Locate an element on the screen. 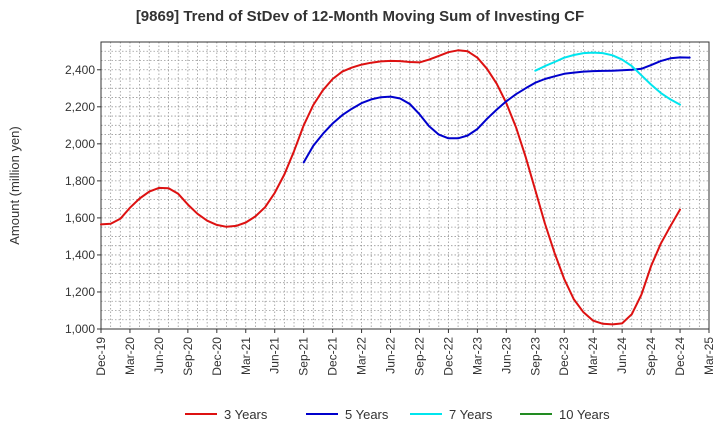 The height and width of the screenshot is (440, 720). y-tick-label: 1,600 is located at coordinates (80, 218).